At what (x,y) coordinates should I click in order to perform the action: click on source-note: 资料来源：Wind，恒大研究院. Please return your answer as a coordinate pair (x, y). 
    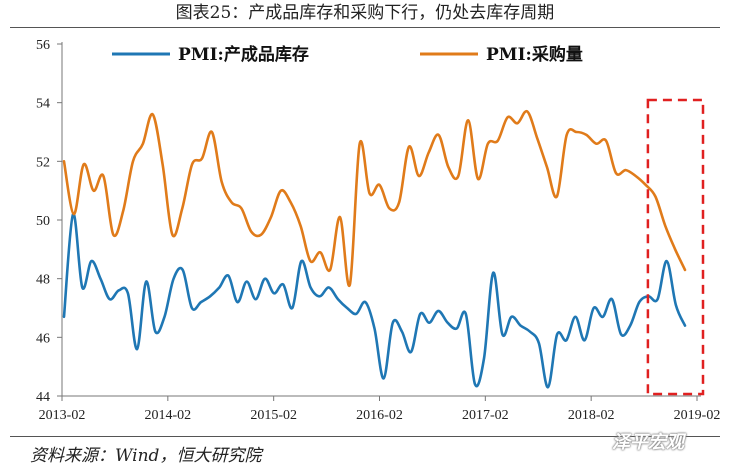
    Looking at the image, I should click on (146, 456).